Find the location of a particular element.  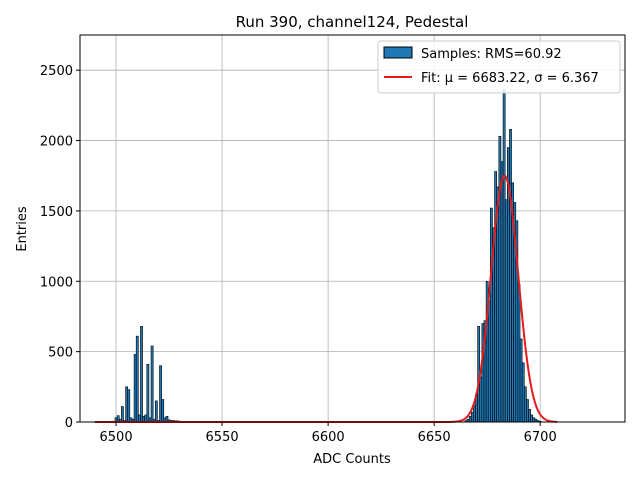

y-axis-ticks: 0 500 1000 1500 2000 2500 is located at coordinates (60, 247).